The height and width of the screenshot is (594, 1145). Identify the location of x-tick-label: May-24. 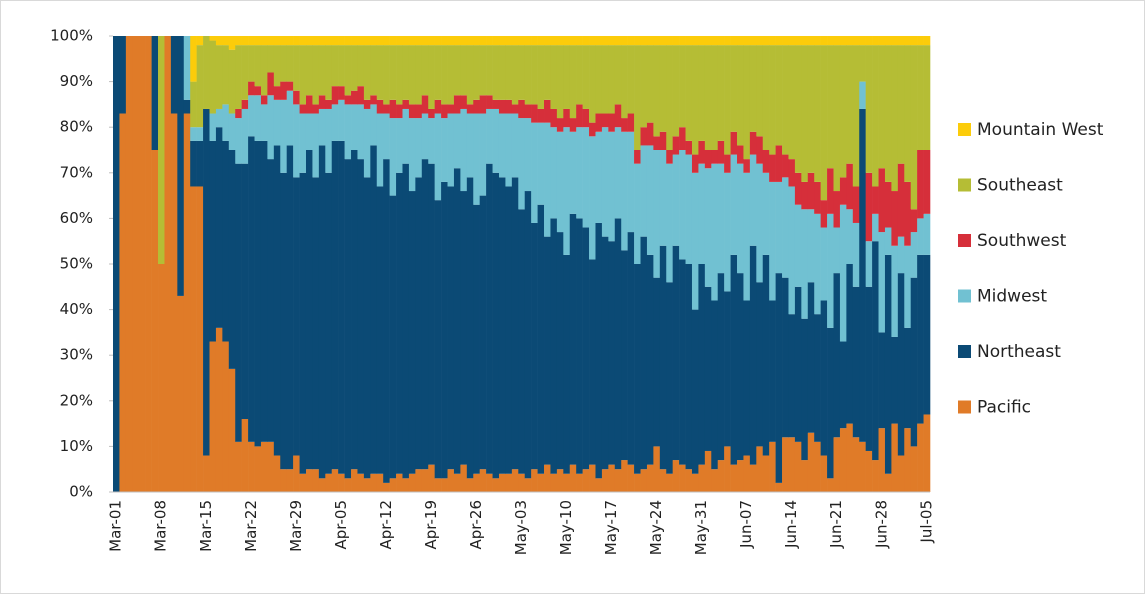
(656, 527).